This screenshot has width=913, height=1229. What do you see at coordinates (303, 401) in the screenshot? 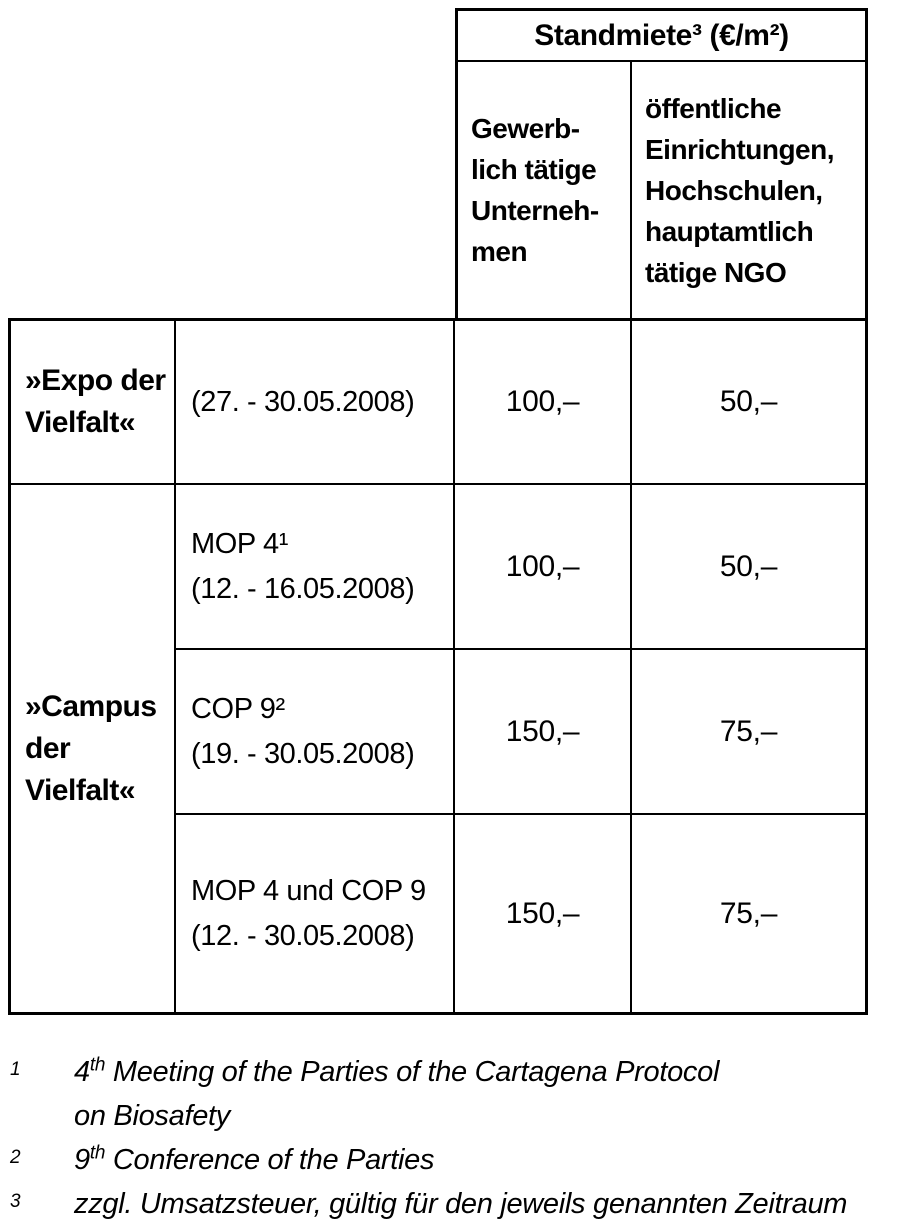
I see `event-line: (27. - 30.05.2008)` at bounding box center [303, 401].